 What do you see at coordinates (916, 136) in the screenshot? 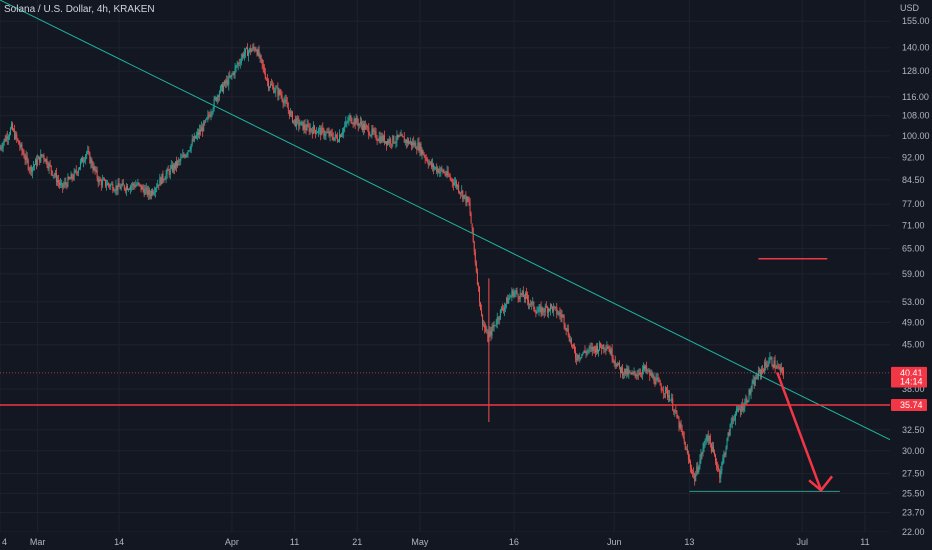
I see `price-tick-label: 100.00` at bounding box center [916, 136].